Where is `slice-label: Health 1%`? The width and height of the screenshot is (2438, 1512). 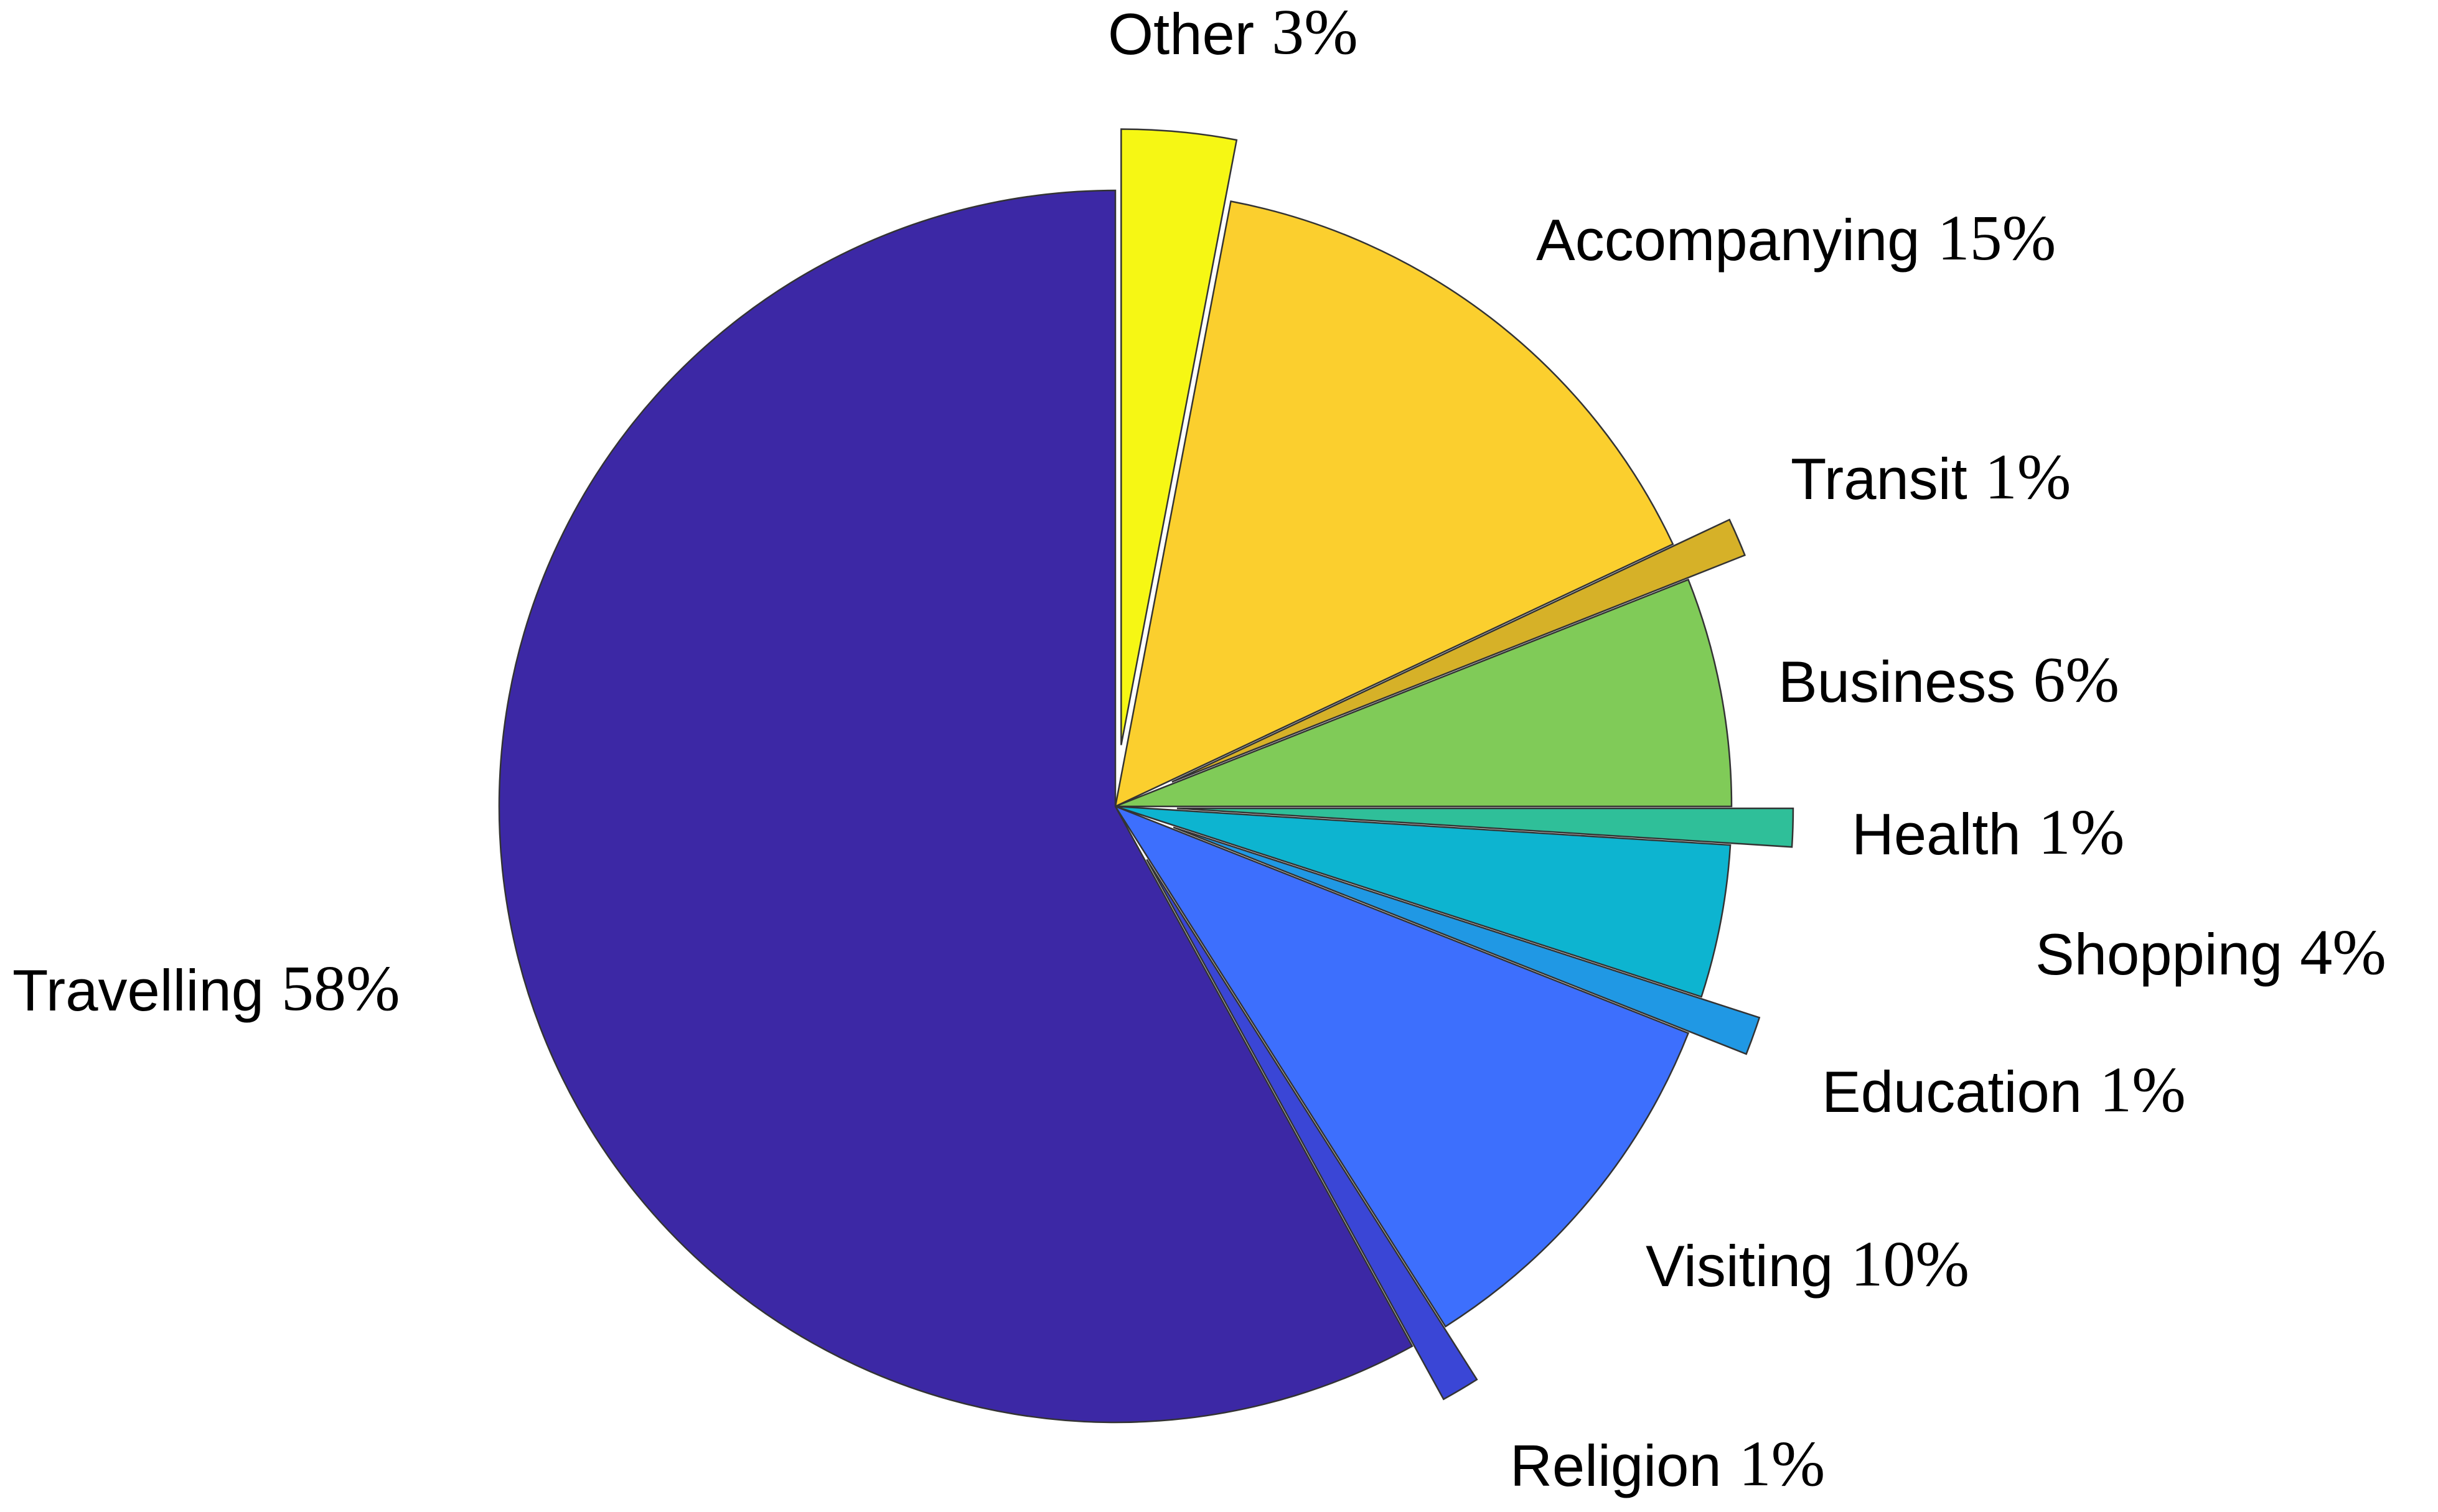 slice-label: Health 1% is located at coordinates (1988, 832).